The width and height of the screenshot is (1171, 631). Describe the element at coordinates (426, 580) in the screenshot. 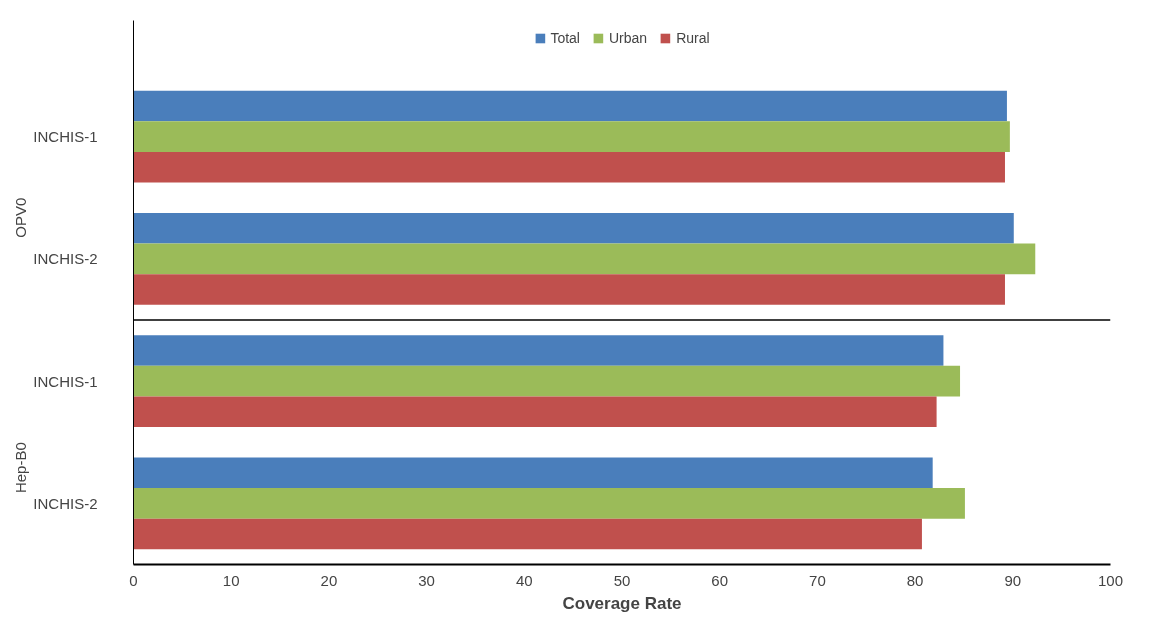

I see `x-tick-label: 30` at that location.